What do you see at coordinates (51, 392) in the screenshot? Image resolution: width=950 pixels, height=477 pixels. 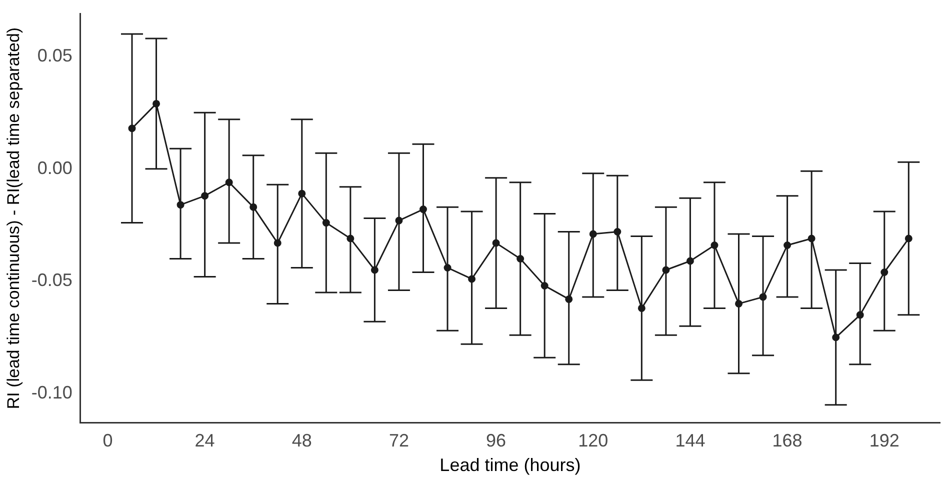 I see `y-tick-label: -0.10` at bounding box center [51, 392].